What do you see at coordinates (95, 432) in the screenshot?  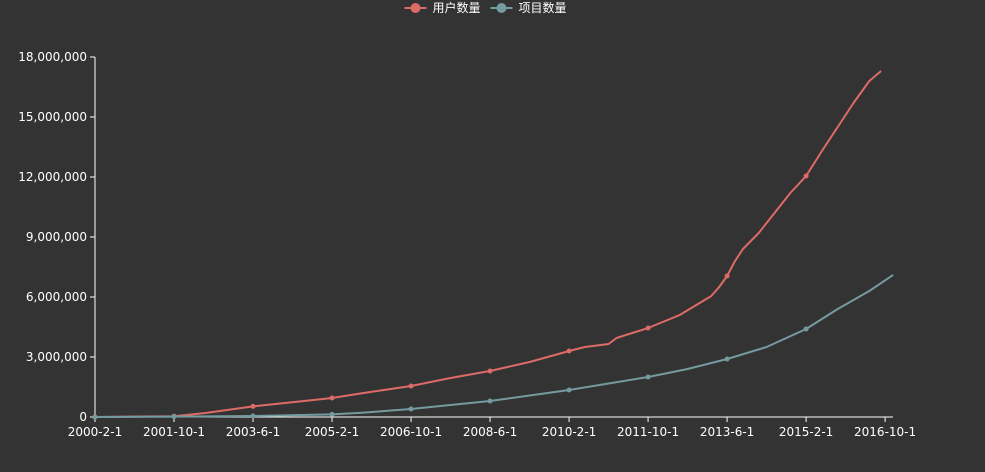 I see `x-tick-label: 2000-2-1` at bounding box center [95, 432].